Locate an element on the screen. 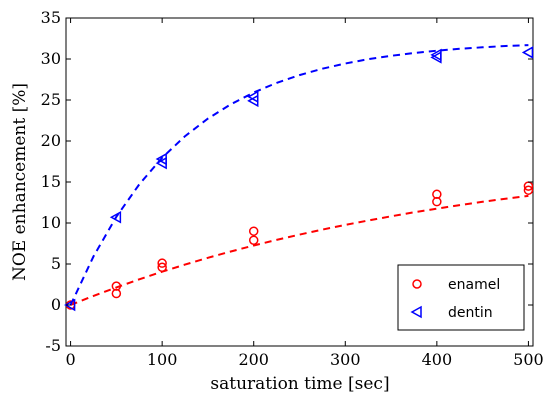 The height and width of the screenshot is (395, 547). legend-label-enamel: enamel is located at coordinates (474, 285).